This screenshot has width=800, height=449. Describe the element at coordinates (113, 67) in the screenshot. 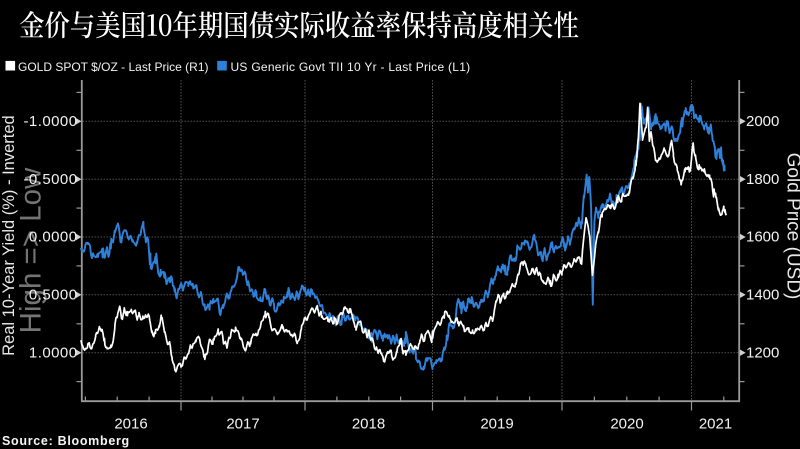

I see `svg-text:GOLD SPOT $/OZ - Last Price (R: GOLD SPOT $/OZ - Last Price (R1)` at that location.